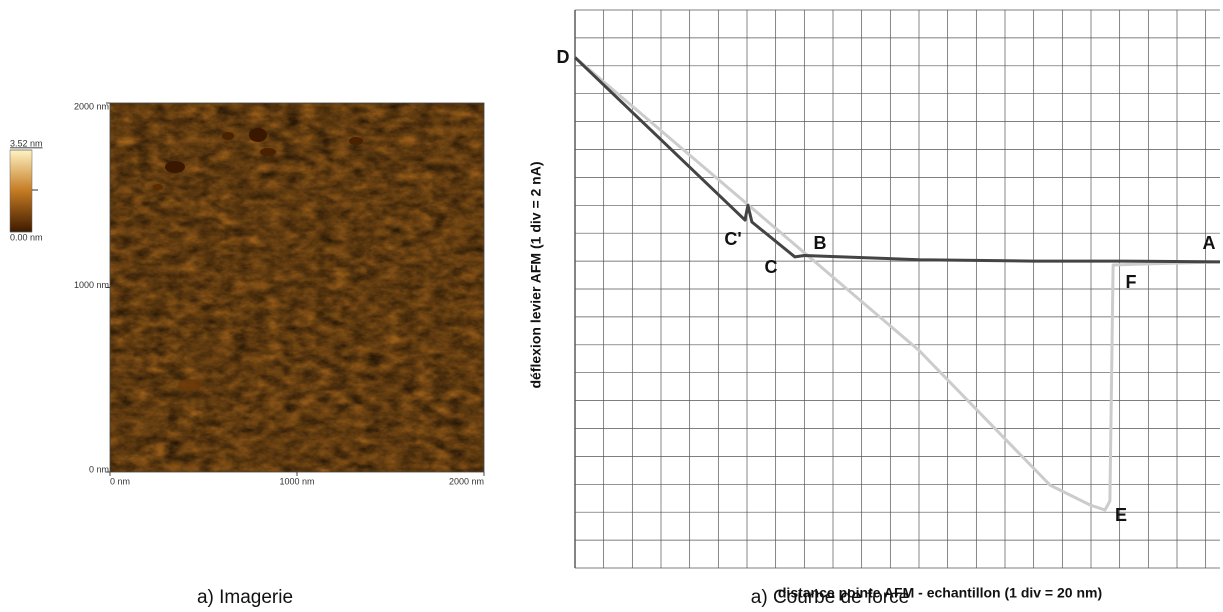 This screenshot has height=612, width=1223. Describe the element at coordinates (91, 106) in the screenshot. I see `y-tick-label: 2000 nm` at that location.